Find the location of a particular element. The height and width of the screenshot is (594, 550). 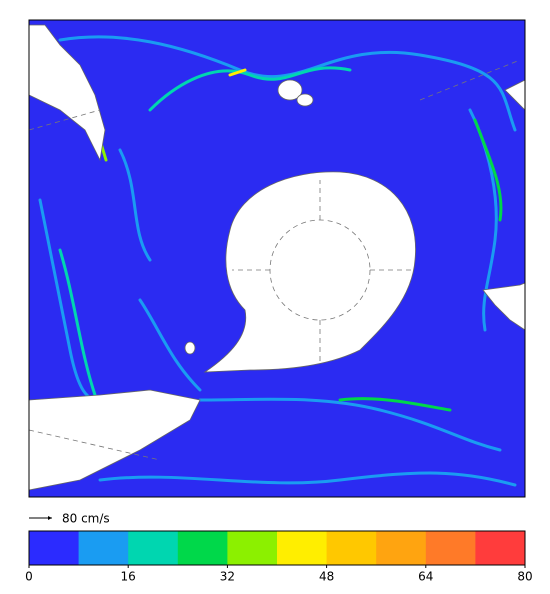

tick-label: 80 is located at coordinates (524, 577).